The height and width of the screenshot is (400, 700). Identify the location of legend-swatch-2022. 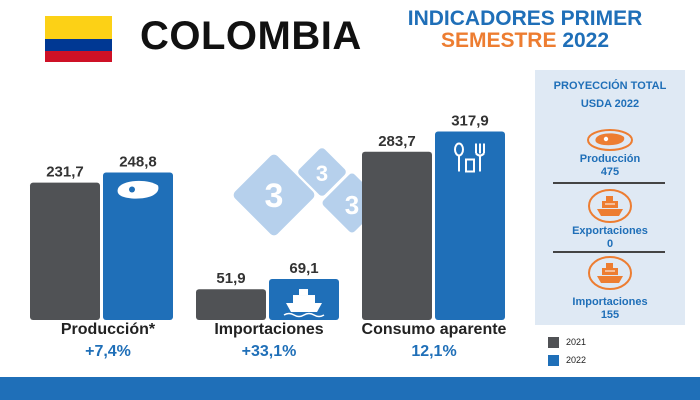
(553, 360).